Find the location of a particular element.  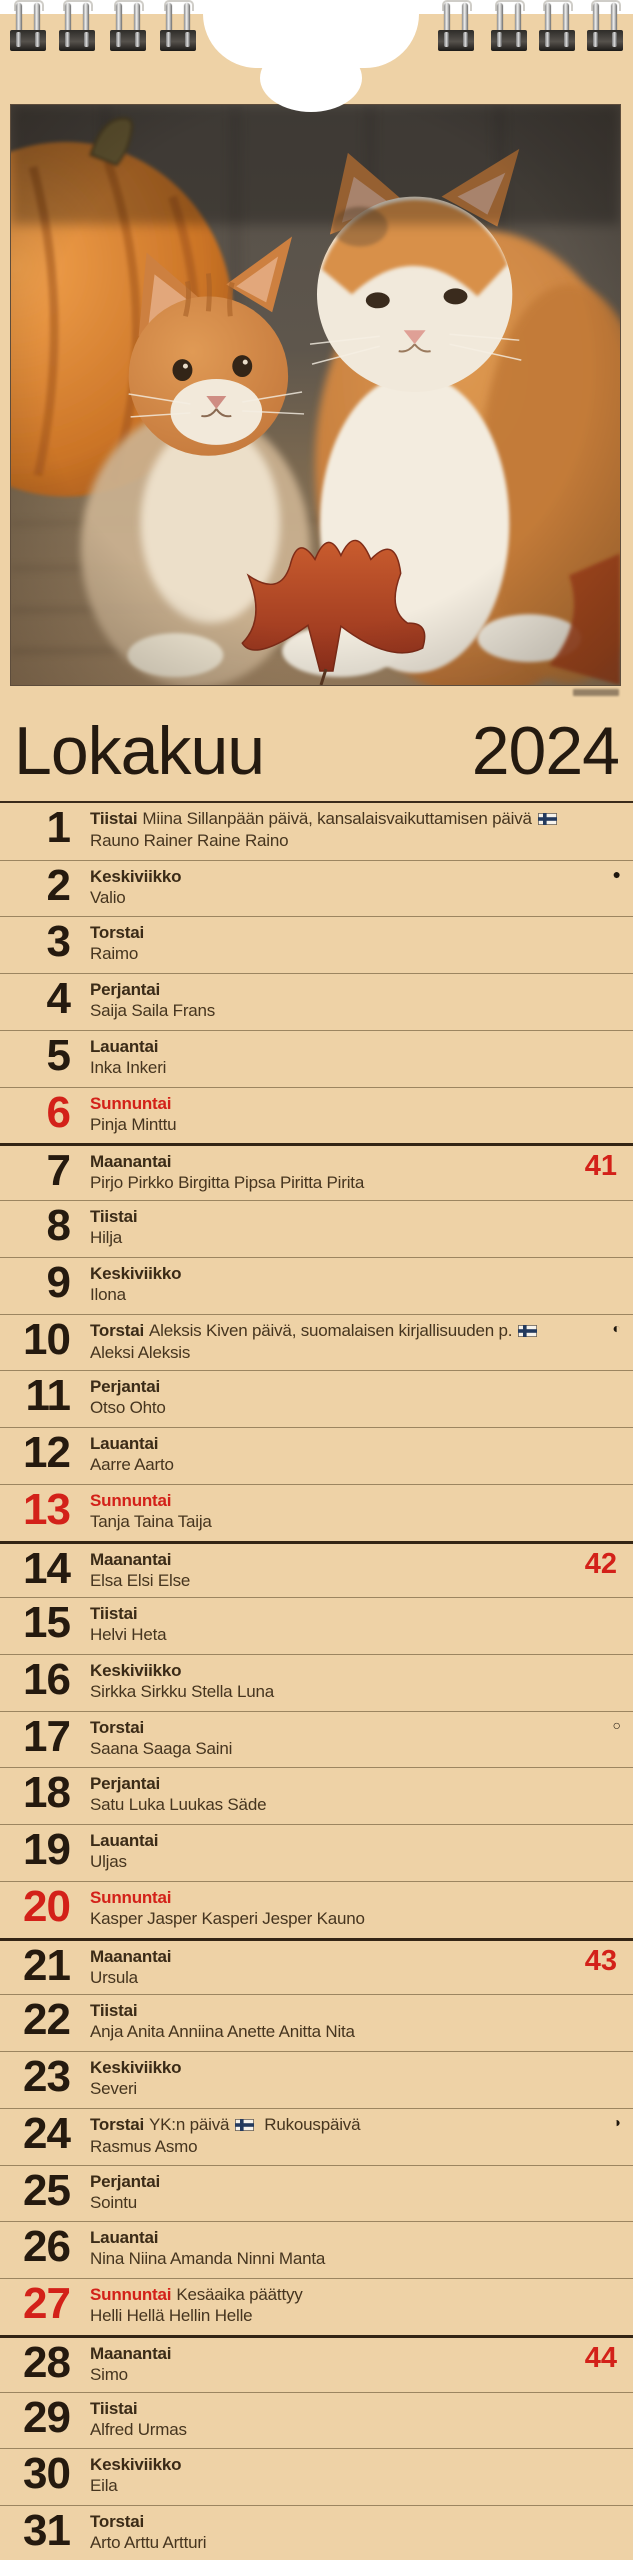

name-days: Rasmus Asmo is located at coordinates (144, 2146).